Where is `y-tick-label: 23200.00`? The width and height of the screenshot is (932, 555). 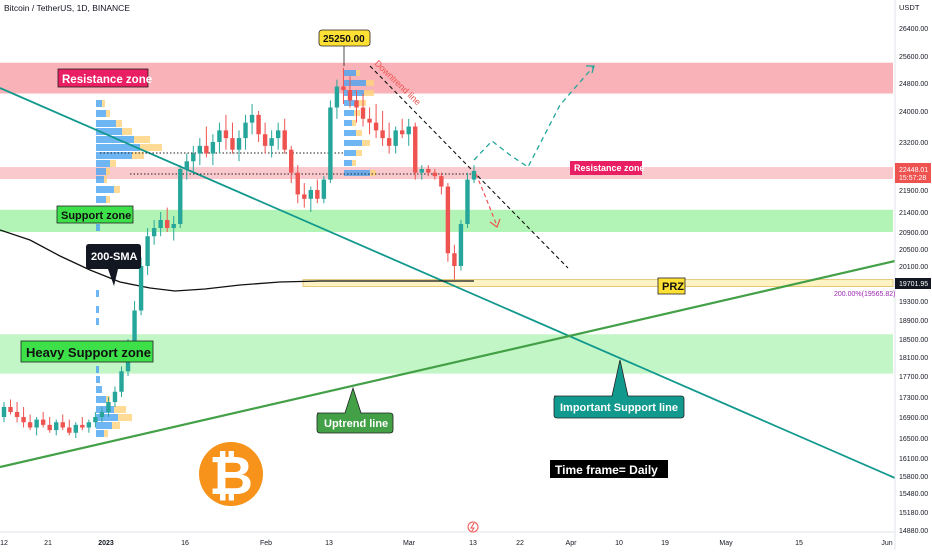 y-tick-label: 23200.00 is located at coordinates (913, 143).